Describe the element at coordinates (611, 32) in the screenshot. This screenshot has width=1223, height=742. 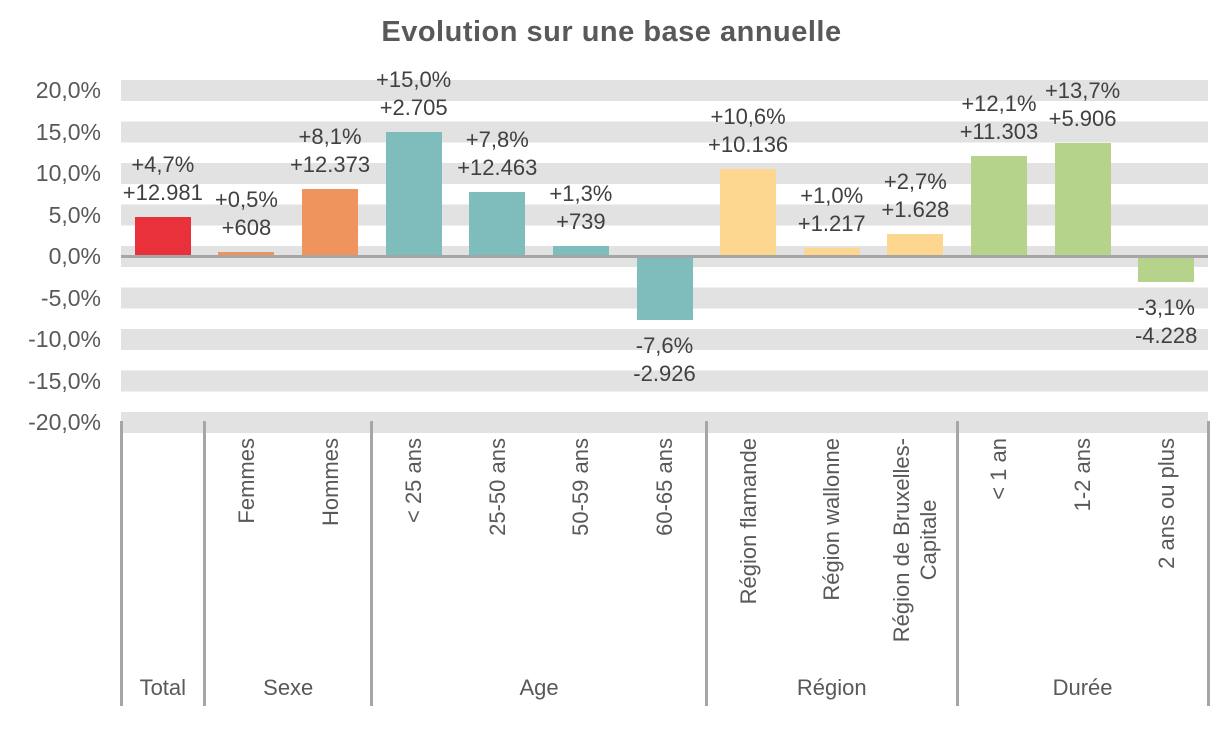
I see `chart-title: Evolution sur une base annuelle` at that location.